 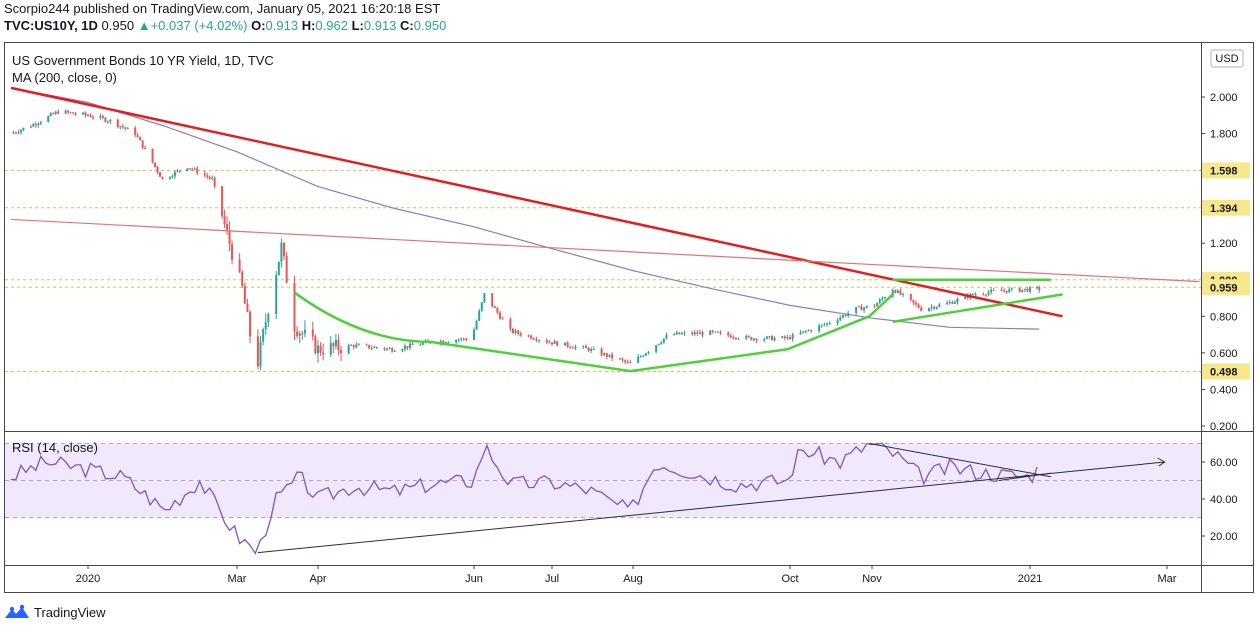 What do you see at coordinates (1224, 500) in the screenshot?
I see `rsi-tick-label-1: 40.00` at bounding box center [1224, 500].